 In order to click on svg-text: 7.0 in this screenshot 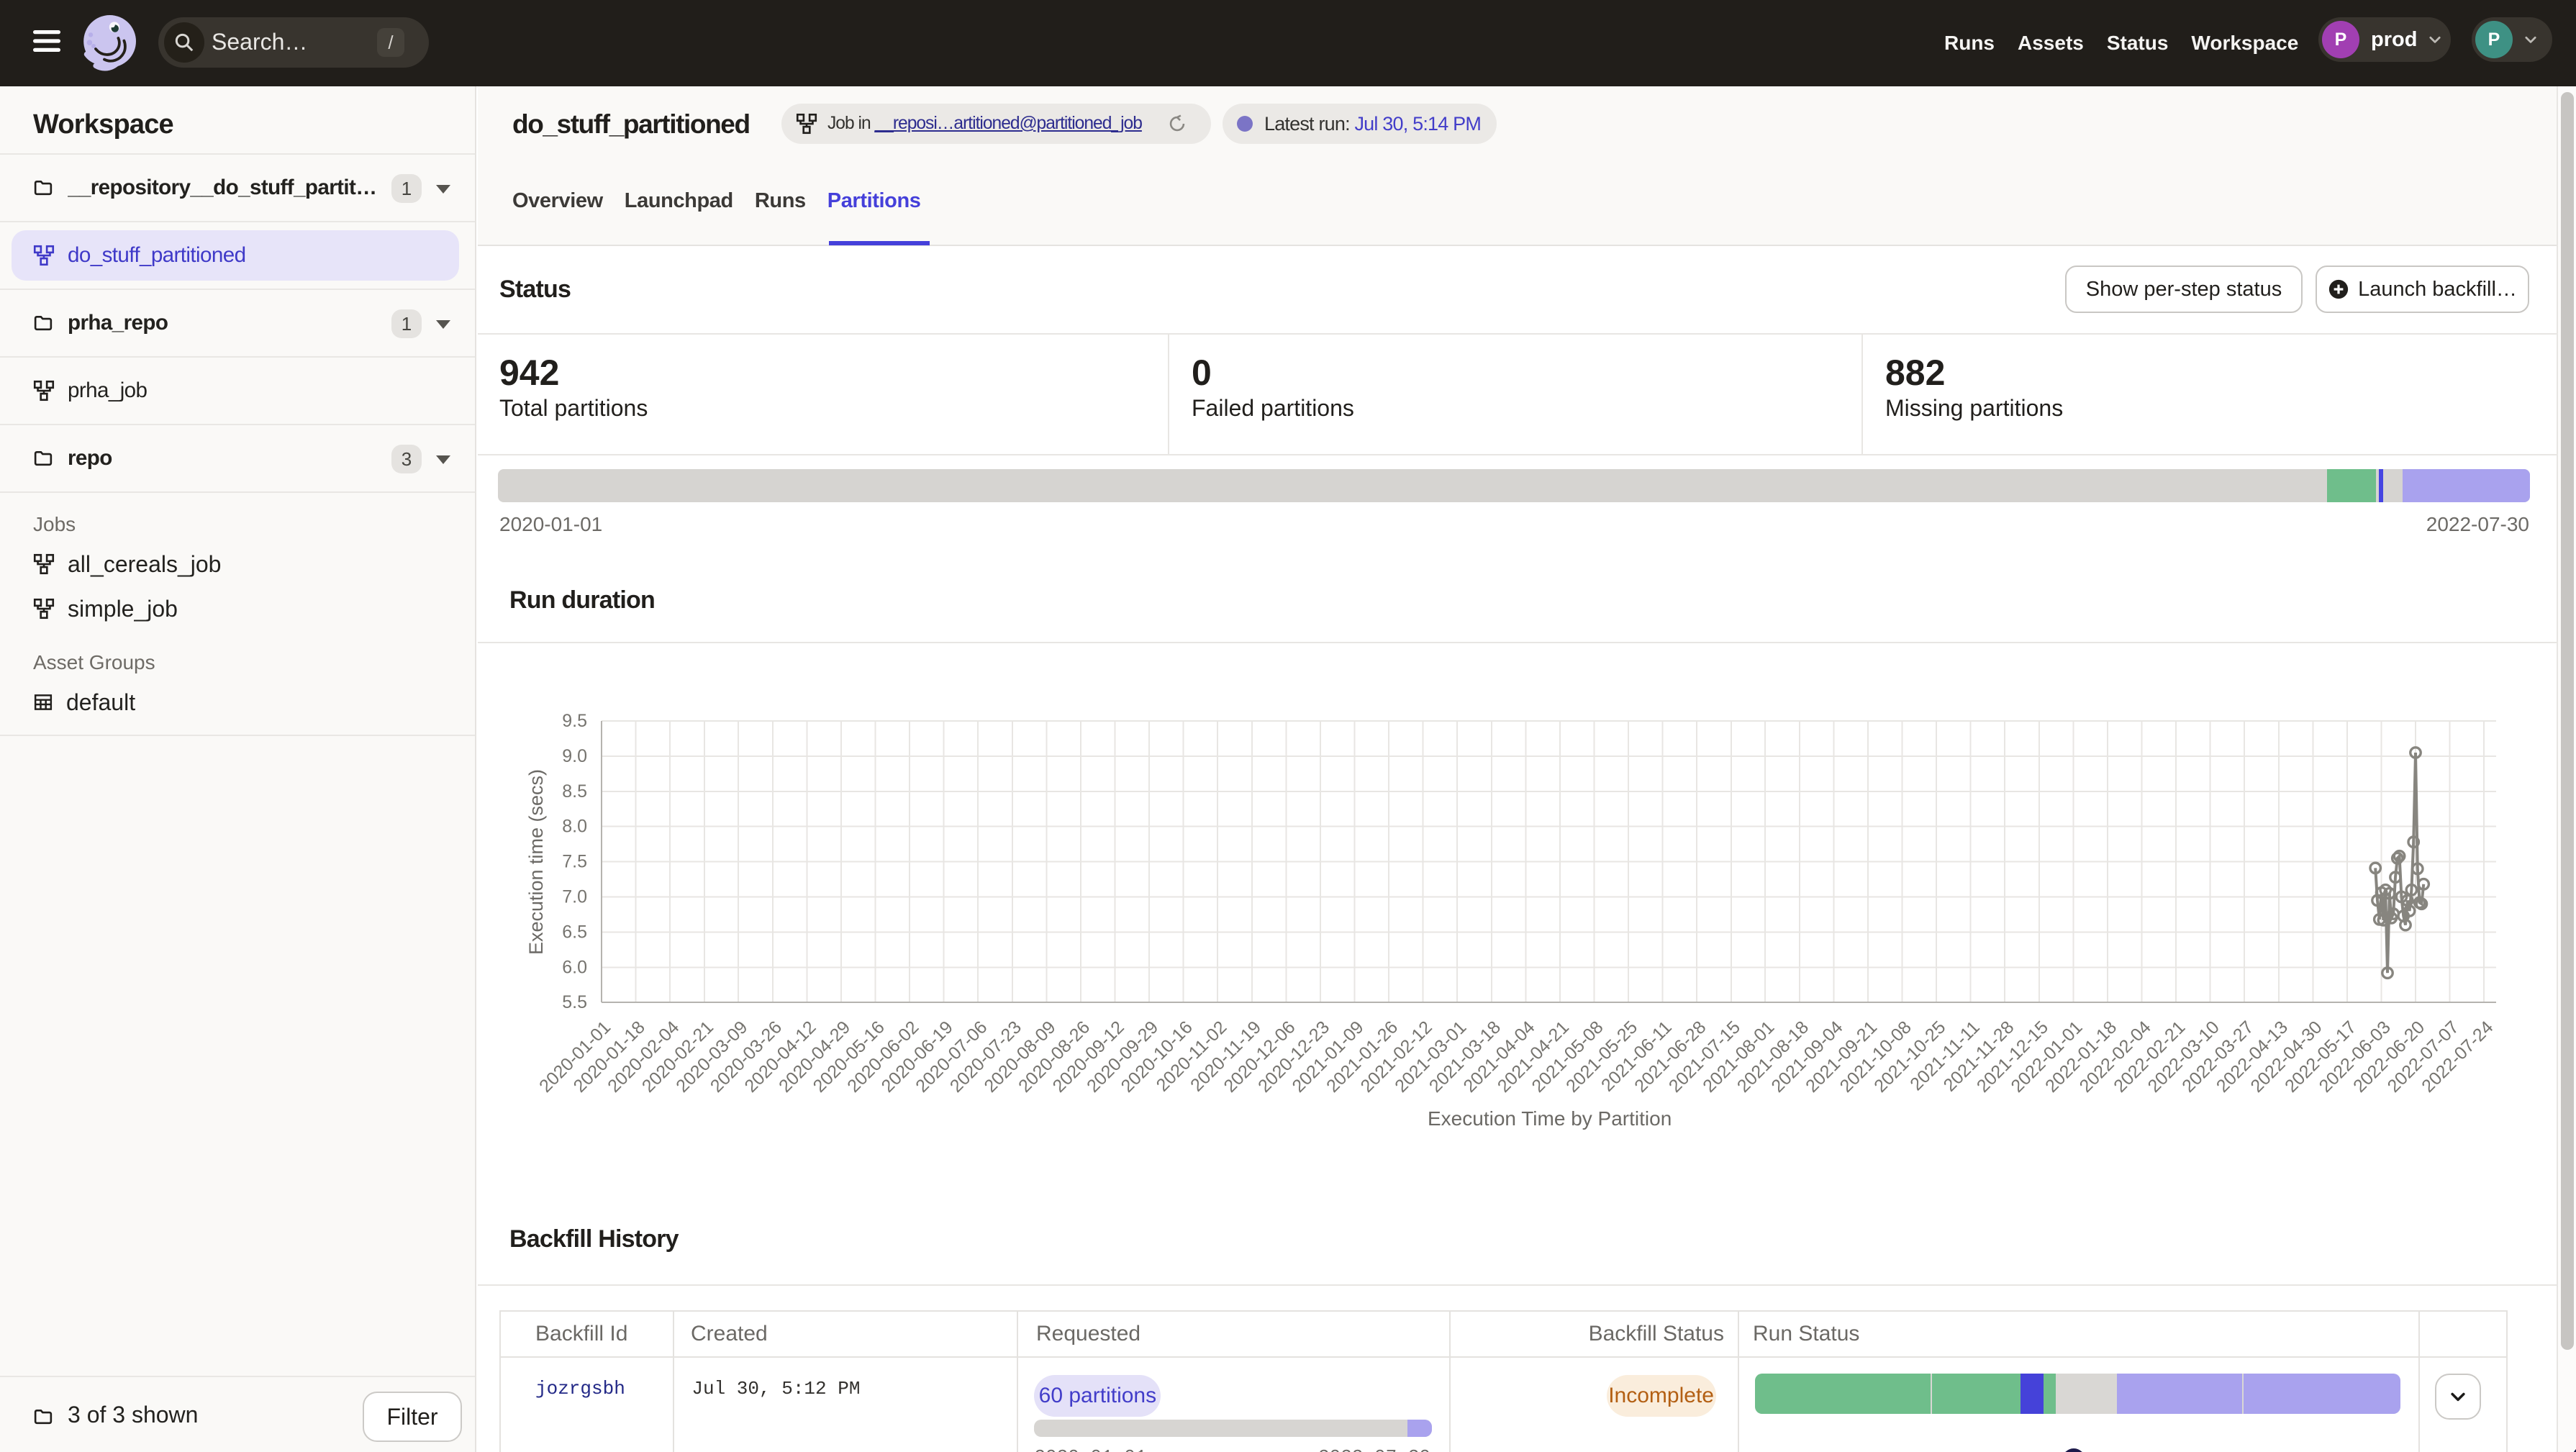, I will do `click(574, 896)`.